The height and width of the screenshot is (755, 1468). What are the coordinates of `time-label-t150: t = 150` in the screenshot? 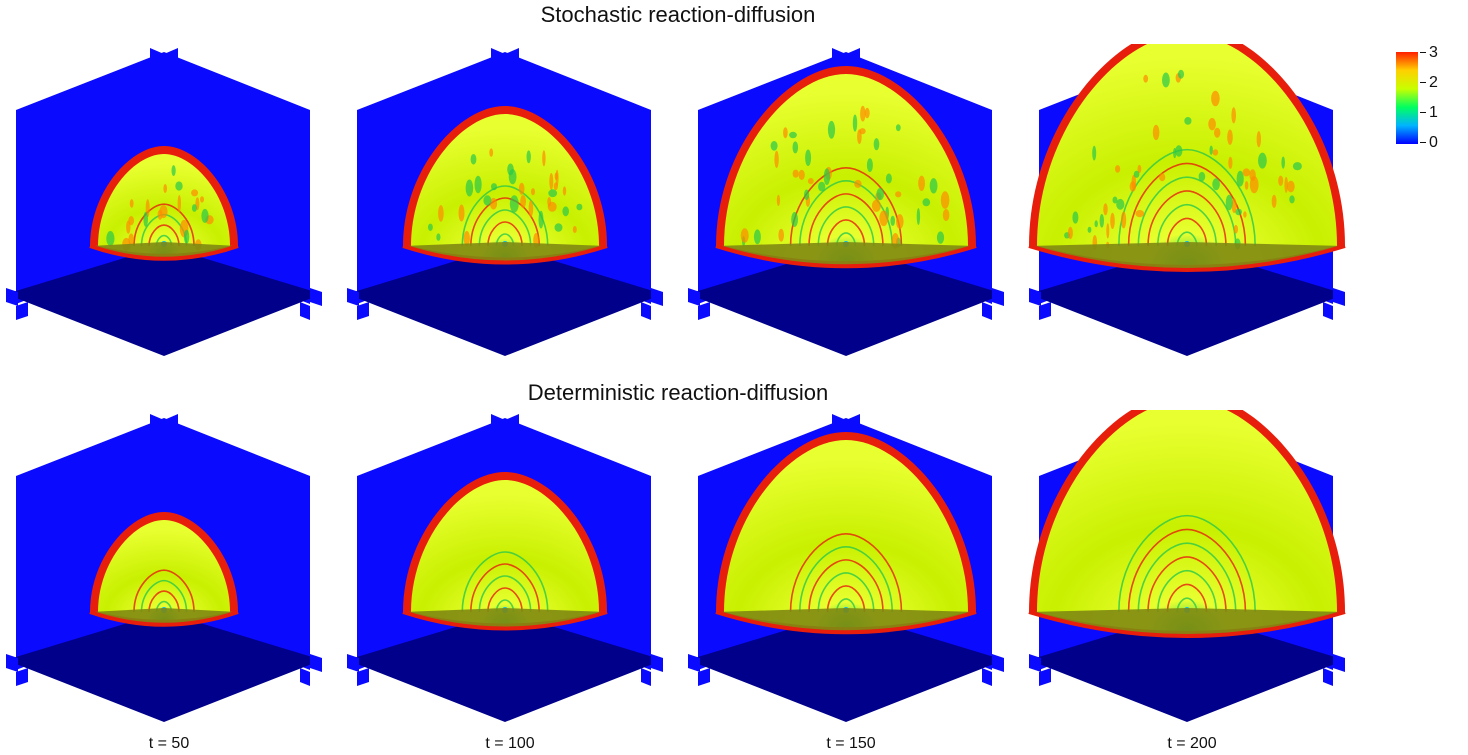 It's located at (851, 743).